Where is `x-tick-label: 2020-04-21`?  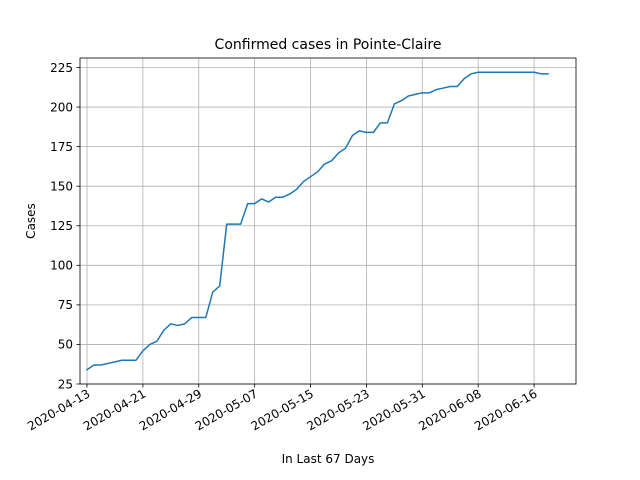
x-tick-label: 2020-04-21 is located at coordinates (114, 409).